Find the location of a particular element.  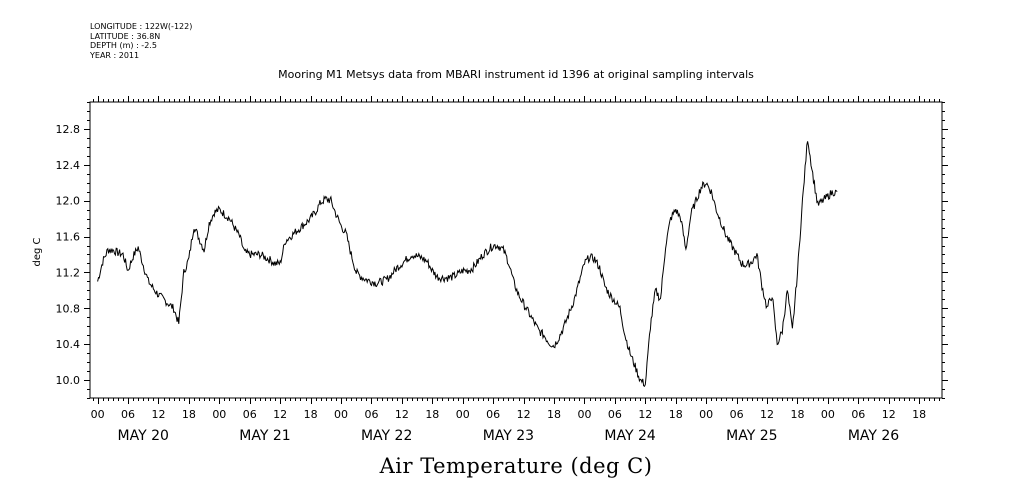

y-tick-label: 11.6 is located at coordinates (68, 237).